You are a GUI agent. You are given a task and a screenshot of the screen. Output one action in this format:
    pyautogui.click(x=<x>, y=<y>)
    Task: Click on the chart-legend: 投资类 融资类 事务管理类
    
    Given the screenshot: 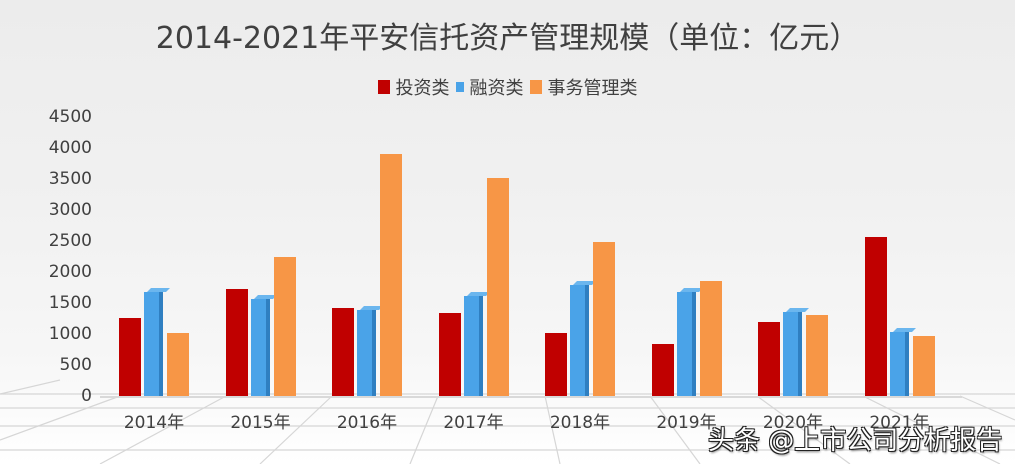 What is the action you would take?
    pyautogui.click(x=507, y=87)
    